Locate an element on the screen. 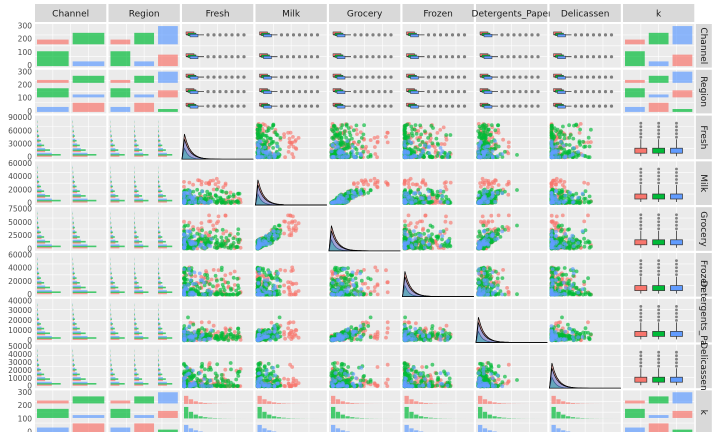 The width and height of the screenshot is (720, 432). row-strip-label-Frozen: Frozen is located at coordinates (703, 275).